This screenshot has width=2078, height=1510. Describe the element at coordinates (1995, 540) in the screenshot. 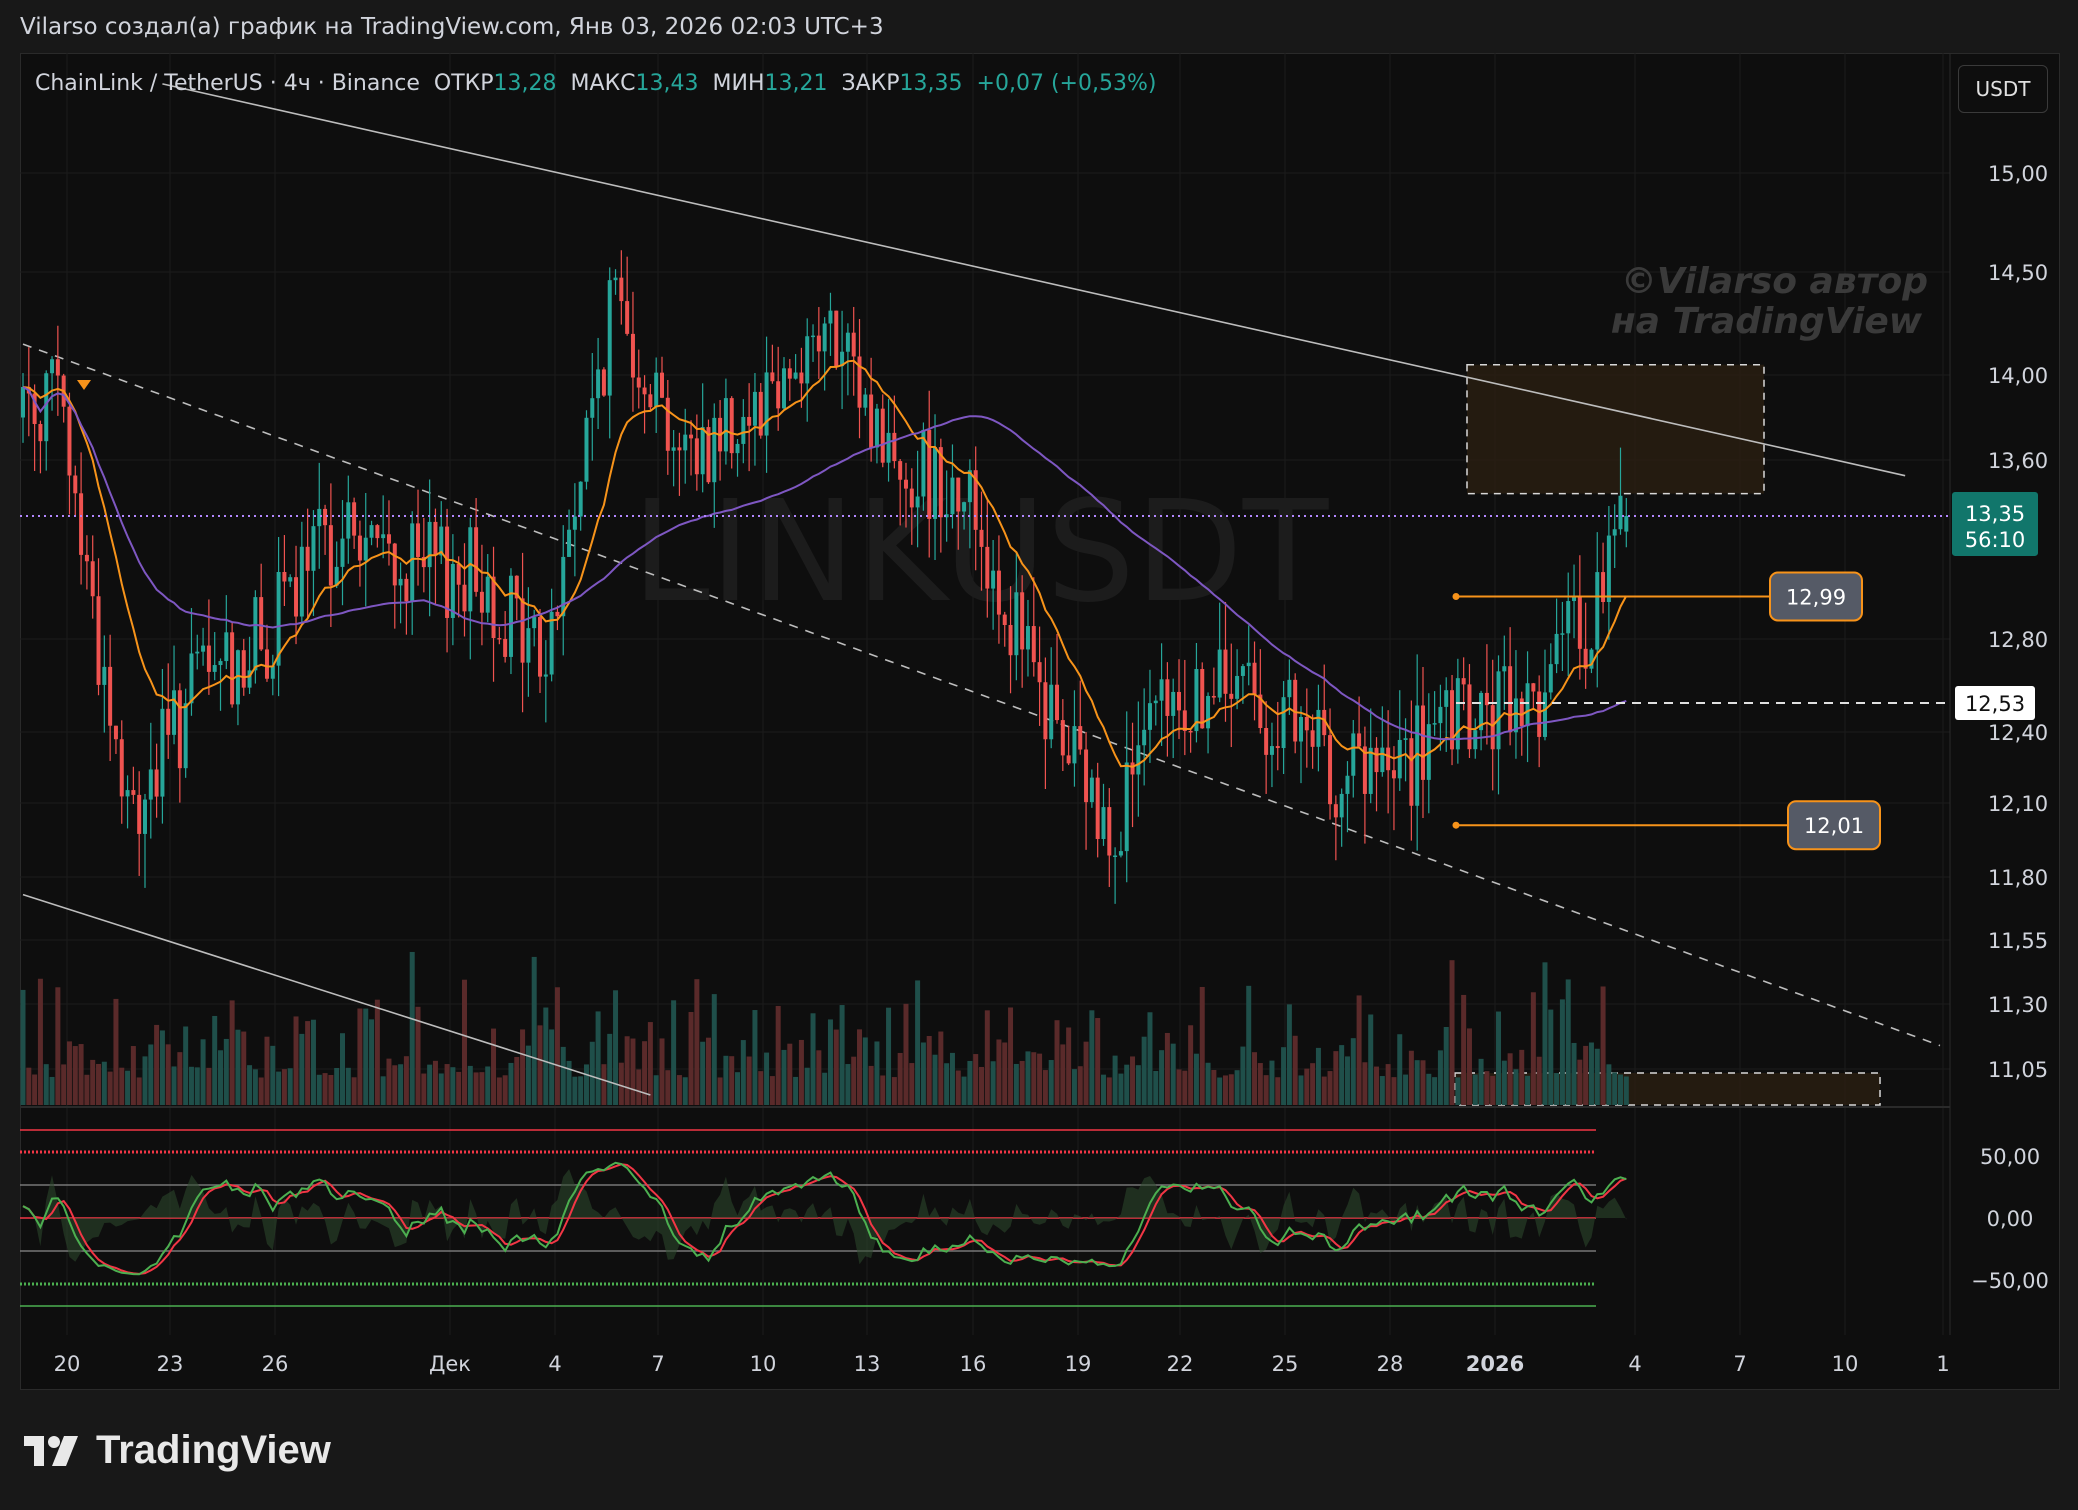

I see `countdown-label: 56:10` at that location.